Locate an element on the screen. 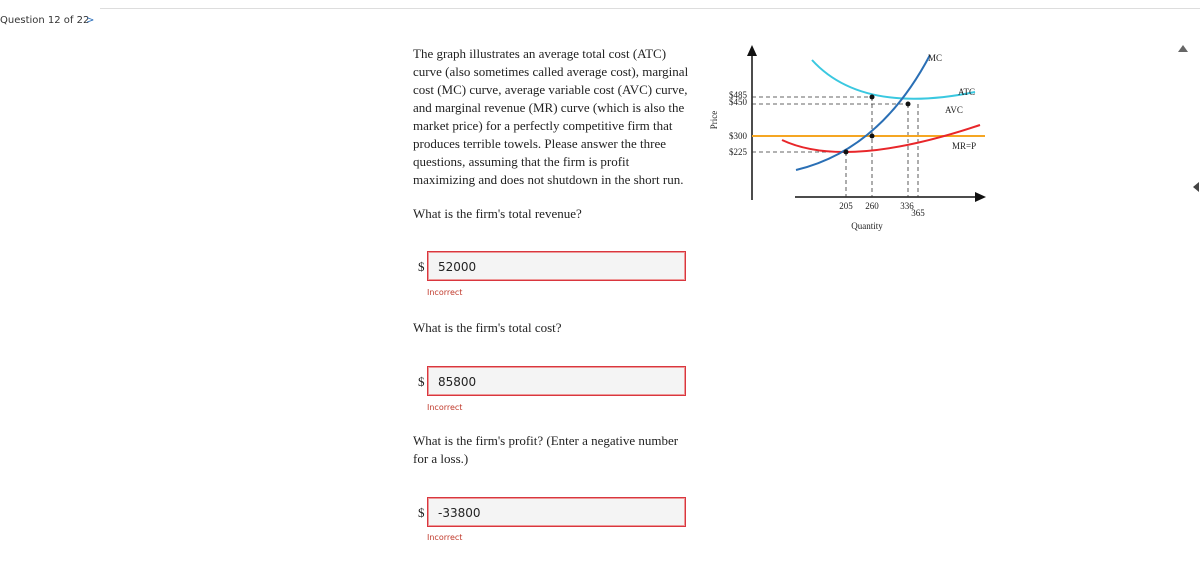 Image resolution: width=1200 pixels, height=561 pixels. price-label: $485 is located at coordinates (738, 95).